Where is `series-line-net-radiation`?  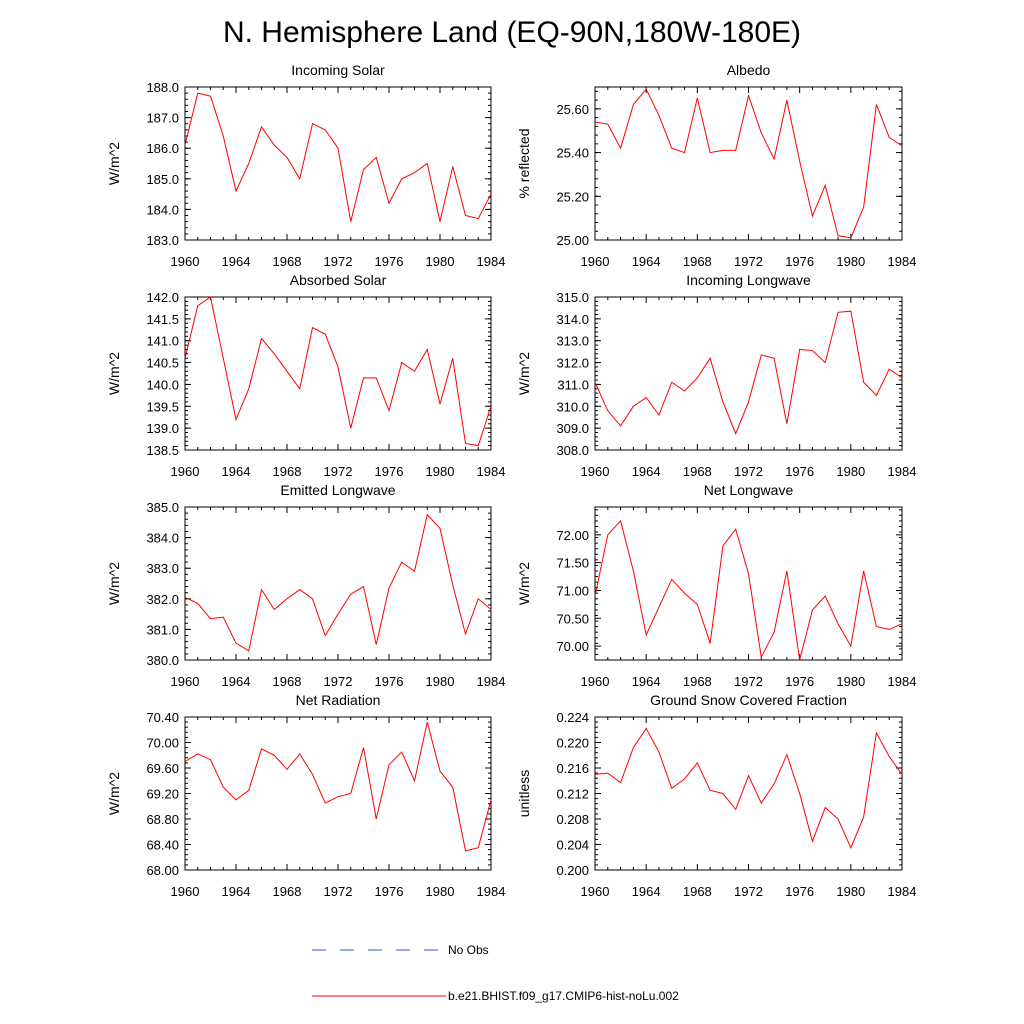
series-line-net-radiation is located at coordinates (338, 786).